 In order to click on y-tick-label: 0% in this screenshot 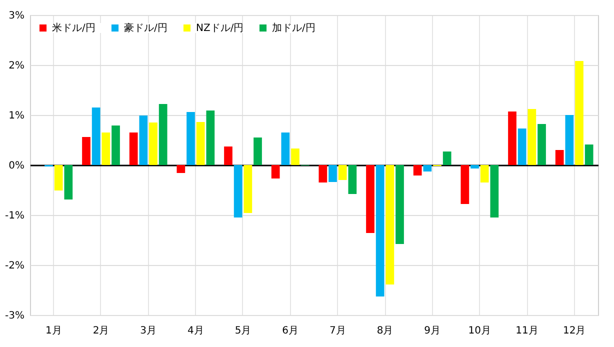, I will do `click(16, 166)`.